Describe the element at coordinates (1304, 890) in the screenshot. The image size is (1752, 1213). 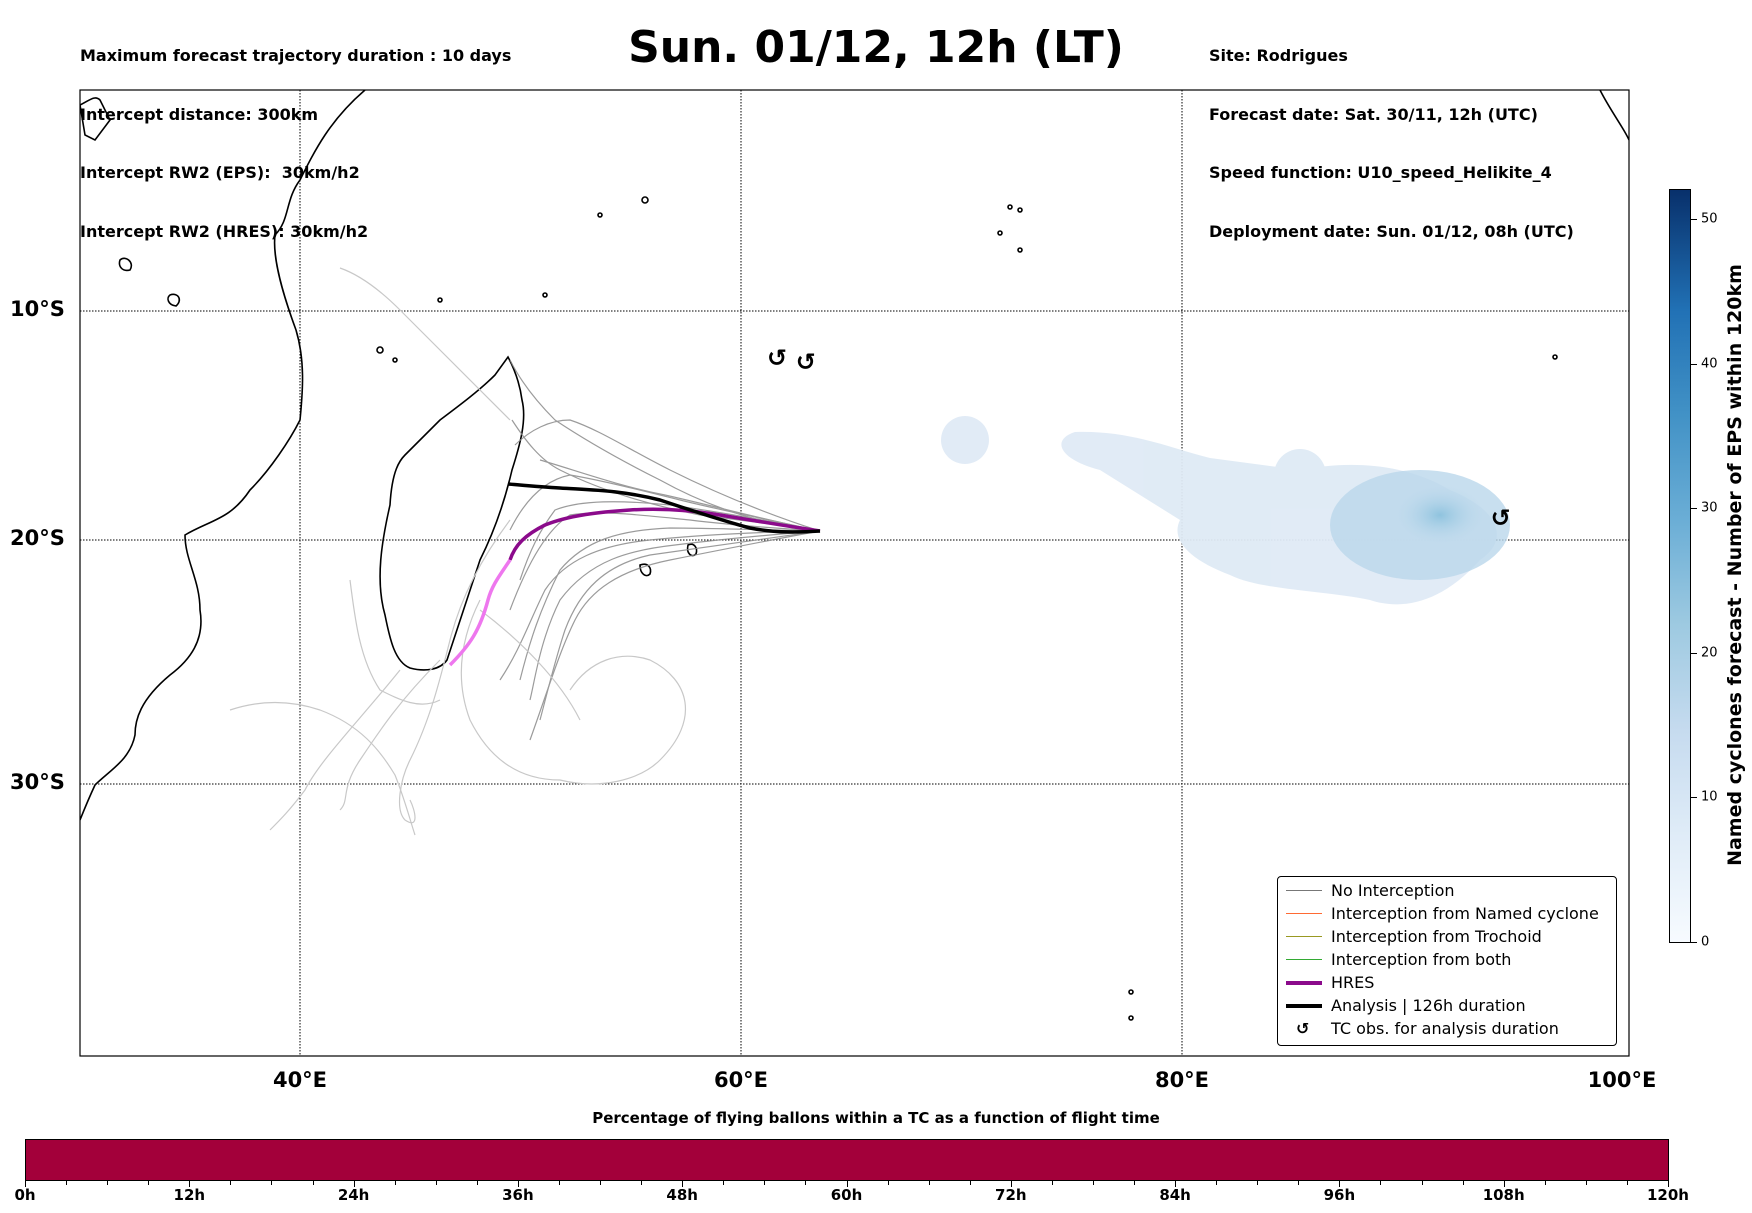
I see `legend-line-gray` at that location.